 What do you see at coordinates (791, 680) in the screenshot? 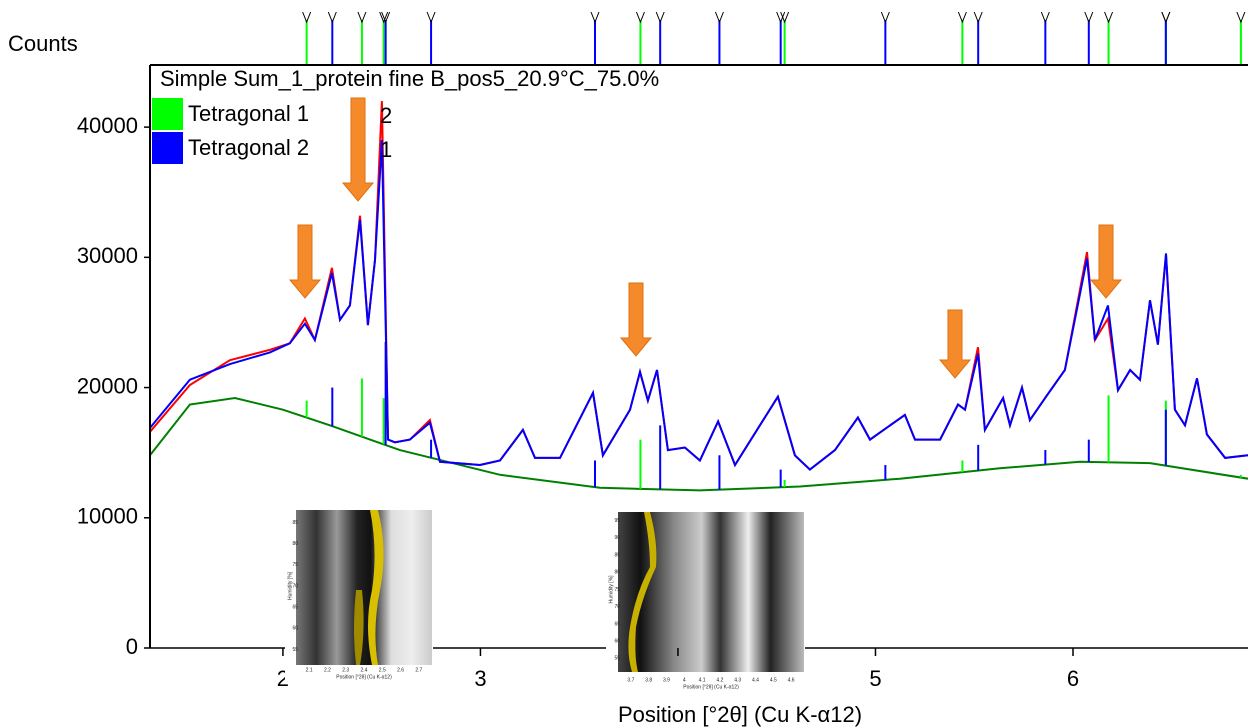
I see `inset-x-label: 4.6` at bounding box center [791, 680].